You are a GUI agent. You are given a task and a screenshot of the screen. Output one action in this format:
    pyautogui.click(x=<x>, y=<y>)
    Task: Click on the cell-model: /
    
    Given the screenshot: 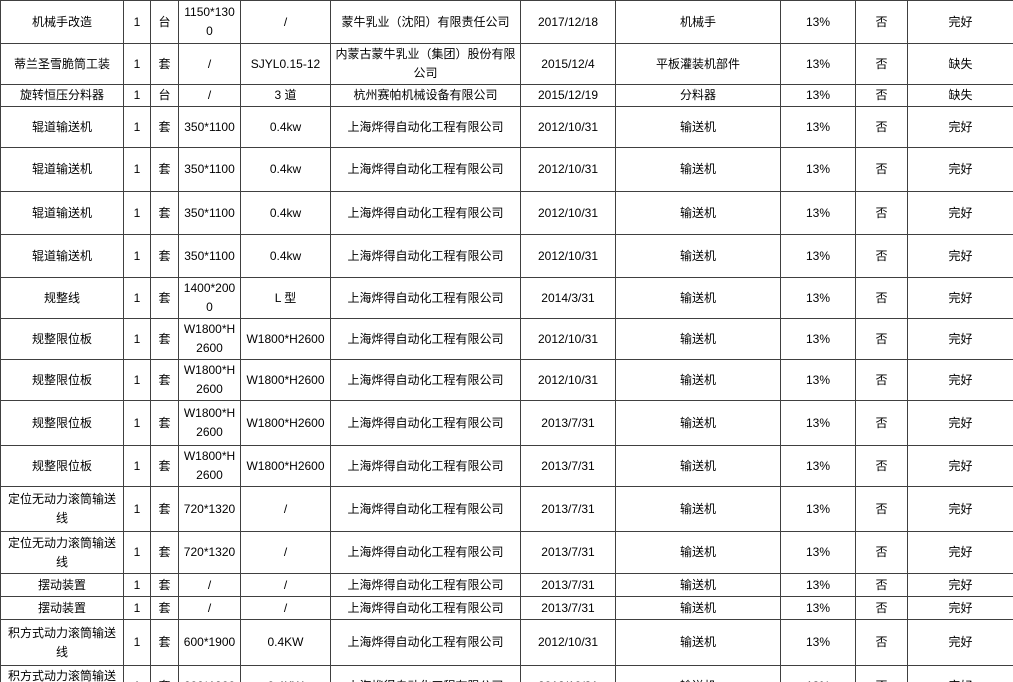 What is the action you would take?
    pyautogui.click(x=285, y=608)
    